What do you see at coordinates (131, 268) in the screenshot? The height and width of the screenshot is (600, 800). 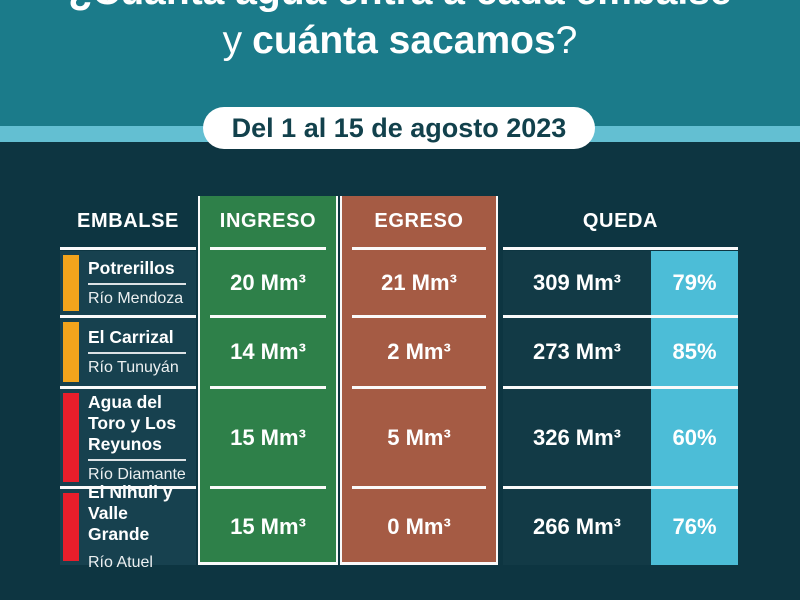 I see `reservoir-name: Potrerillos` at bounding box center [131, 268].